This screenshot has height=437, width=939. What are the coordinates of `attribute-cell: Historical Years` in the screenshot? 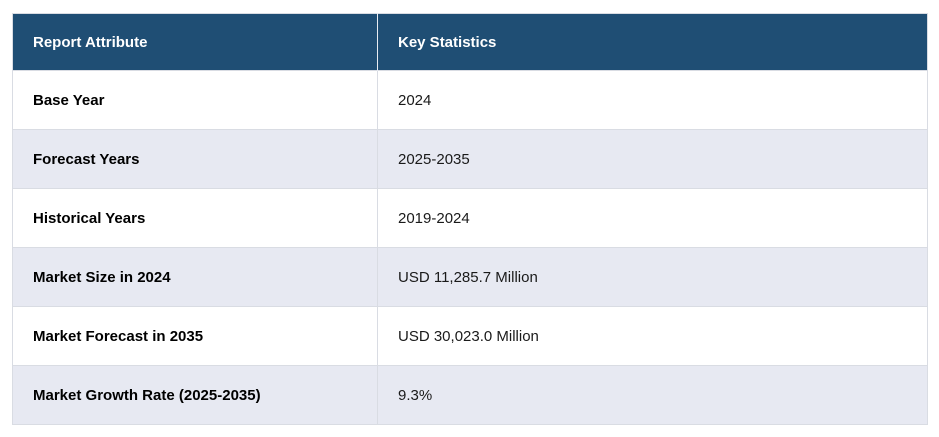 It's located at (195, 218).